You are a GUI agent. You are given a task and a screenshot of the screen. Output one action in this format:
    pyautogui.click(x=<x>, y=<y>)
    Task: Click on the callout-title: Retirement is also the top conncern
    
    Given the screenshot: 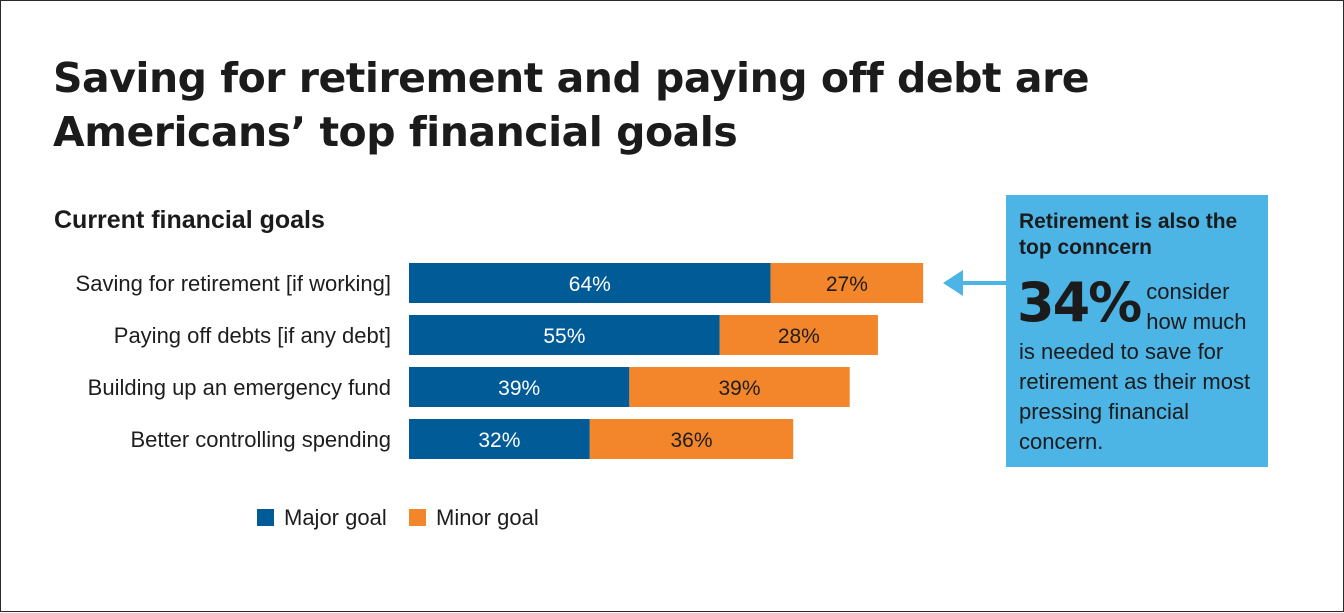 What is the action you would take?
    pyautogui.click(x=1128, y=234)
    